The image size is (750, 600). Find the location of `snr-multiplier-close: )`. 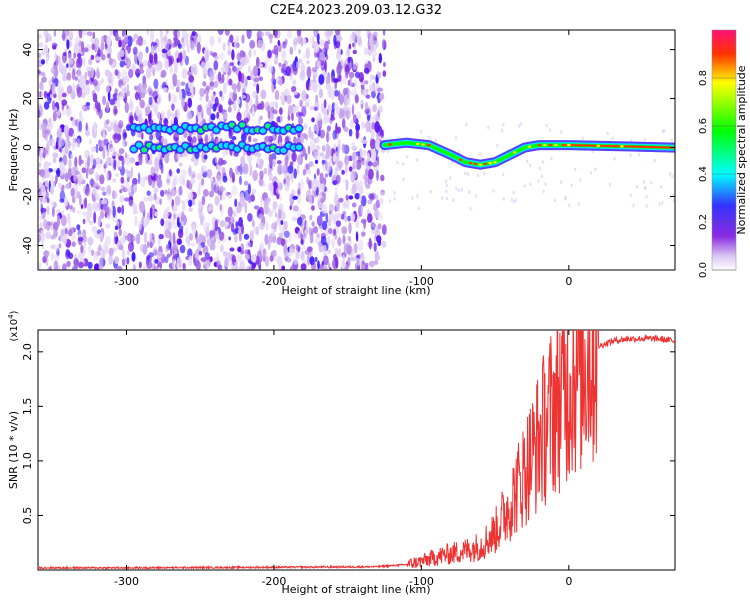

snr-multiplier-close: ) is located at coordinates (14, 312).